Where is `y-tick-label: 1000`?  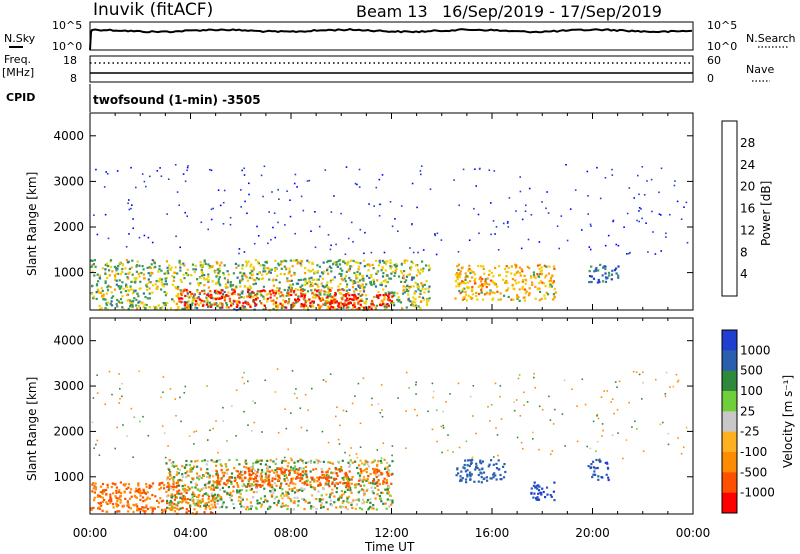
y-tick-label: 1000 is located at coordinates (68, 477).